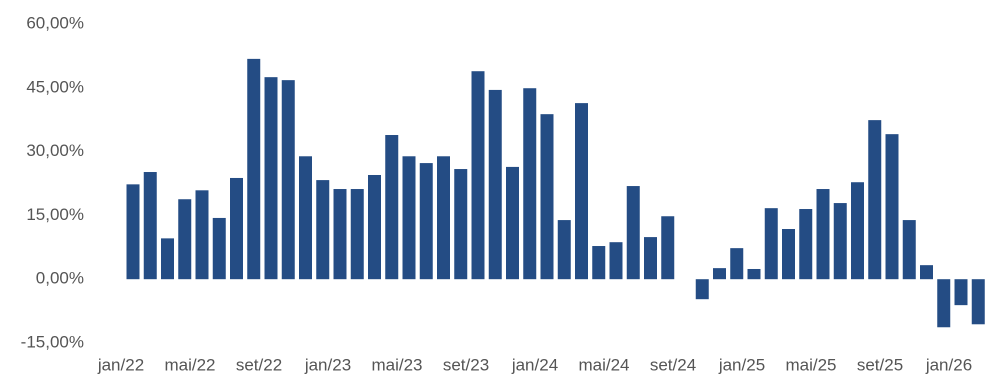  Describe the element at coordinates (880, 364) in the screenshot. I see `x-tick-label: set/25` at that location.